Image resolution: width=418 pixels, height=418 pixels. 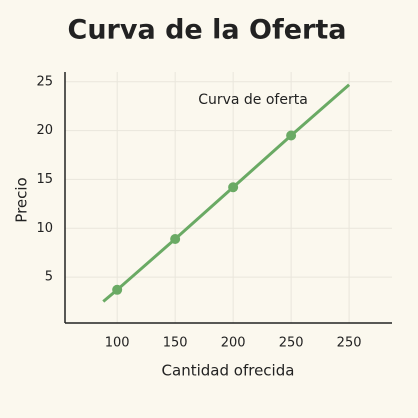 What do you see at coordinates (44, 130) in the screenshot?
I see `y-tick-label: 20` at bounding box center [44, 130].